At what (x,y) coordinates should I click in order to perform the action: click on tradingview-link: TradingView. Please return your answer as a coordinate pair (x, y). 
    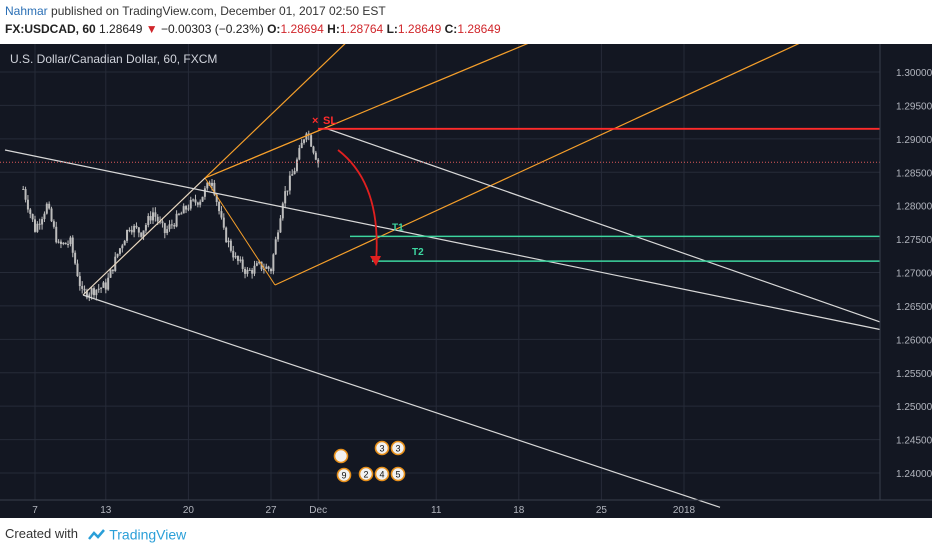
    Looking at the image, I should click on (148, 534).